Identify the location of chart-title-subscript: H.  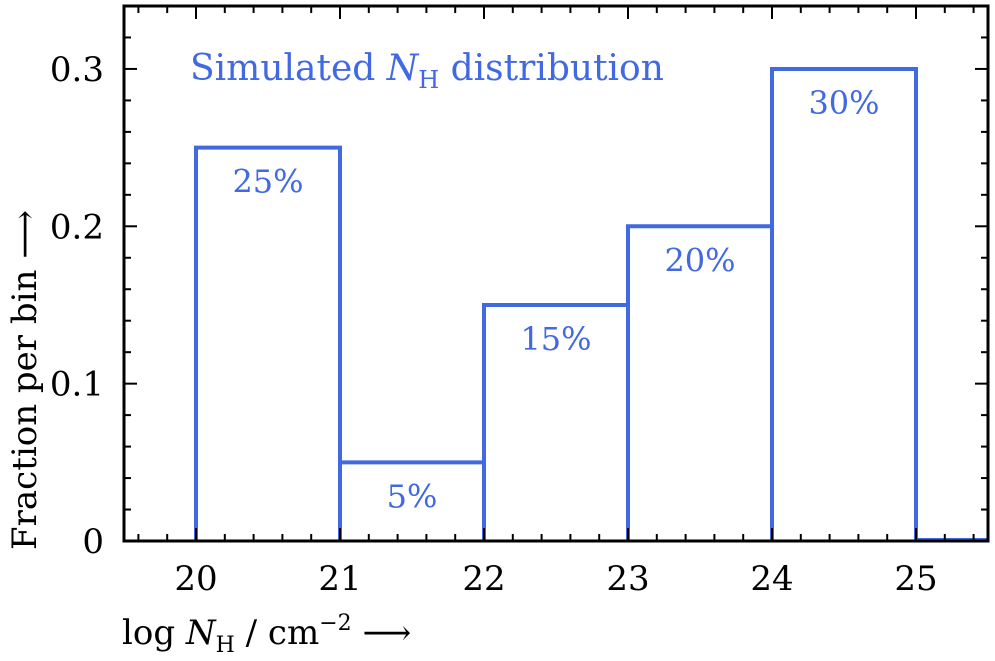
(428, 80).